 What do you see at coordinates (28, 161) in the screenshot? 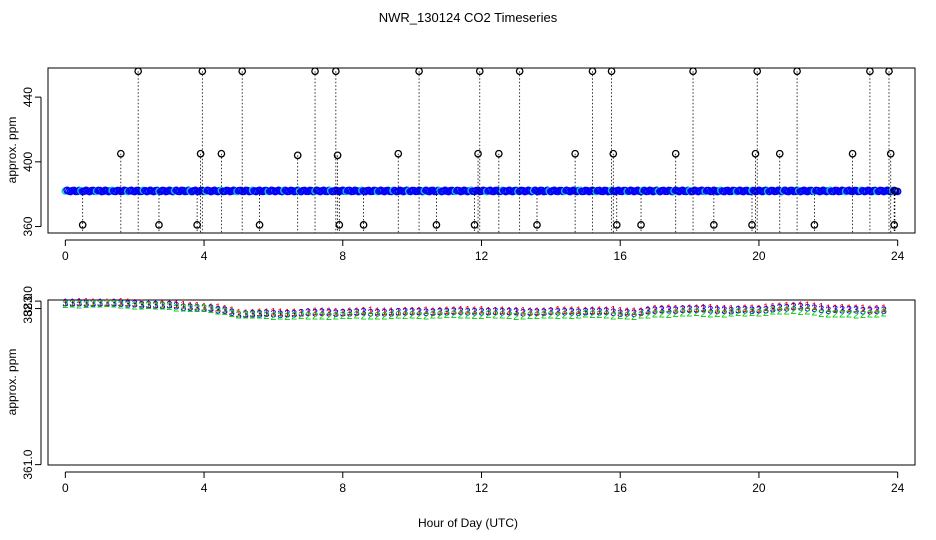
I see `top-y-tick-label: 400` at bounding box center [28, 161].